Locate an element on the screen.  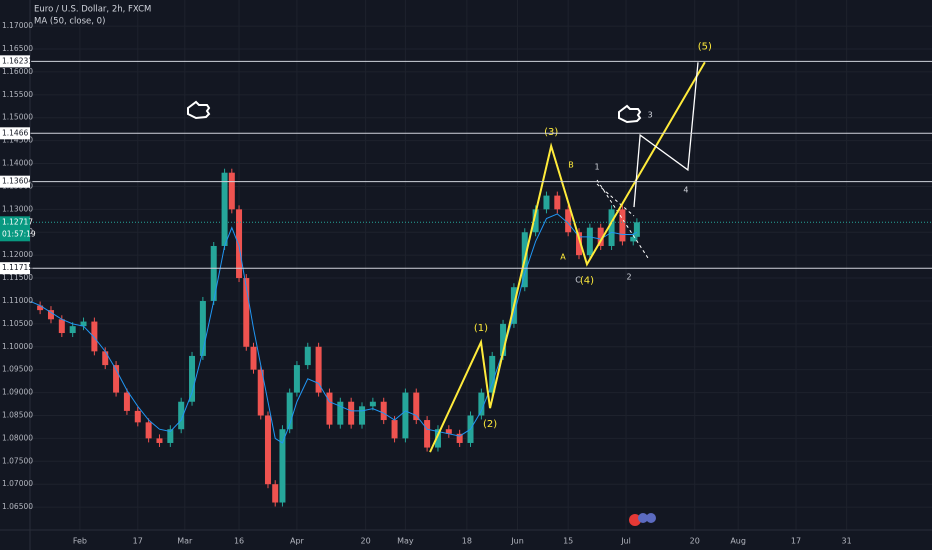
y-tick-label: 1.10500 is located at coordinates (17, 323).